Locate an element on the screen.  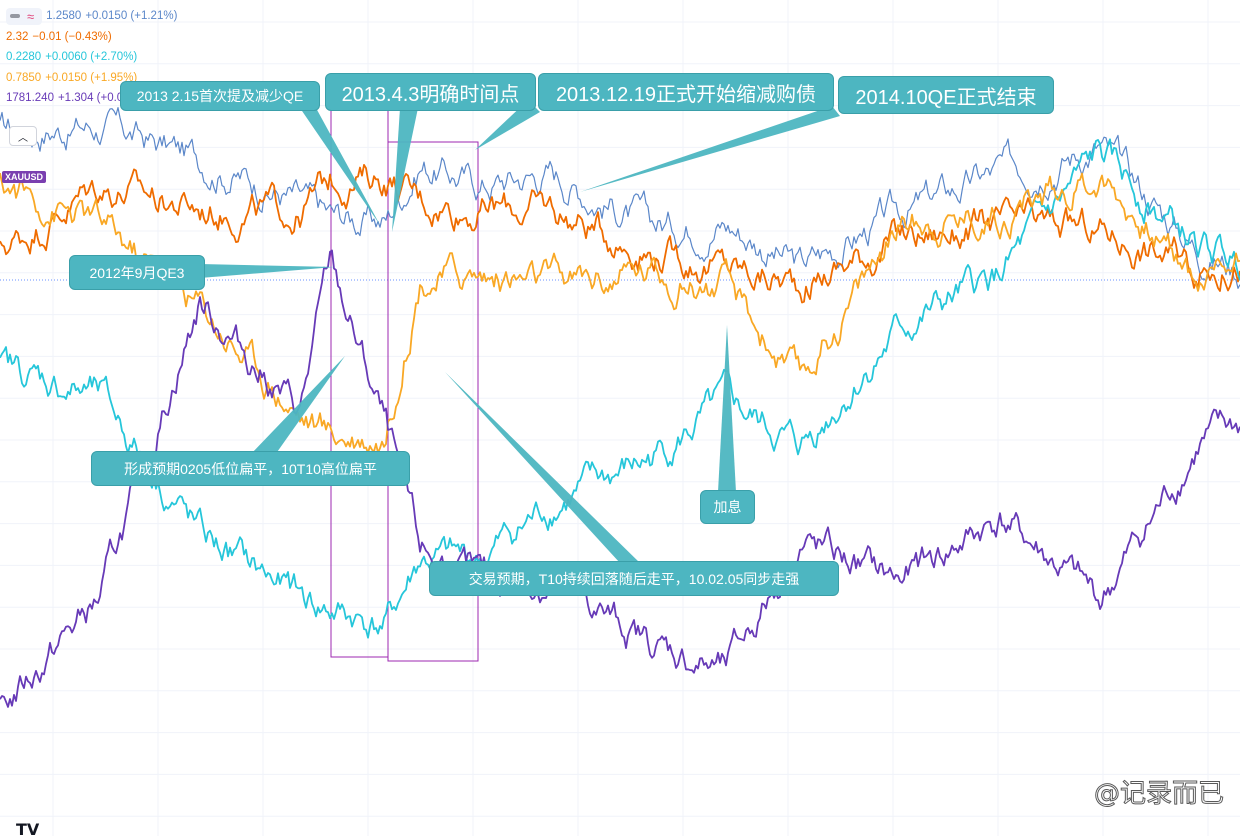
legend-change: +0.0150 (+1.95%) is located at coordinates (91, 77).